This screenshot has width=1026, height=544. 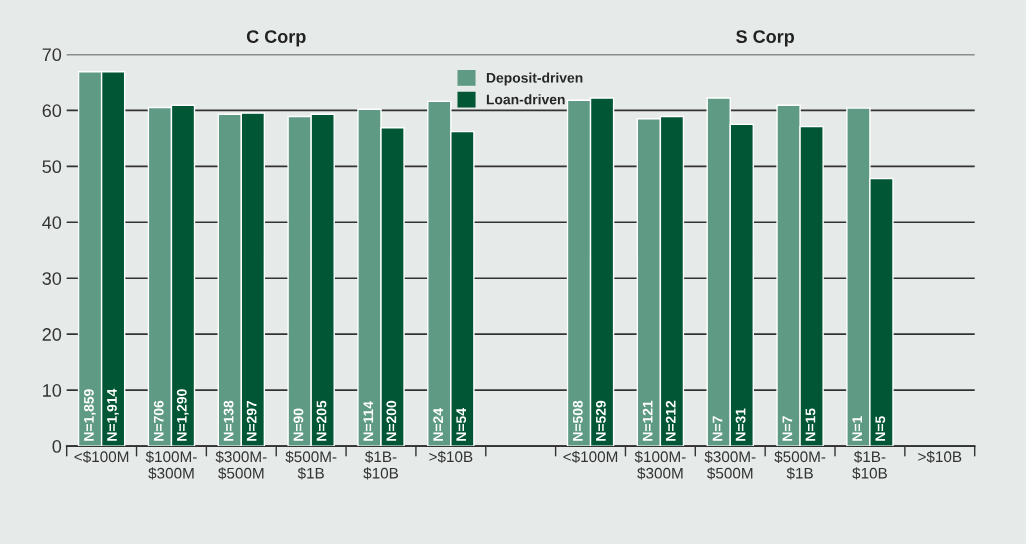 I want to click on y-tick-label: 40, so click(x=52, y=222).